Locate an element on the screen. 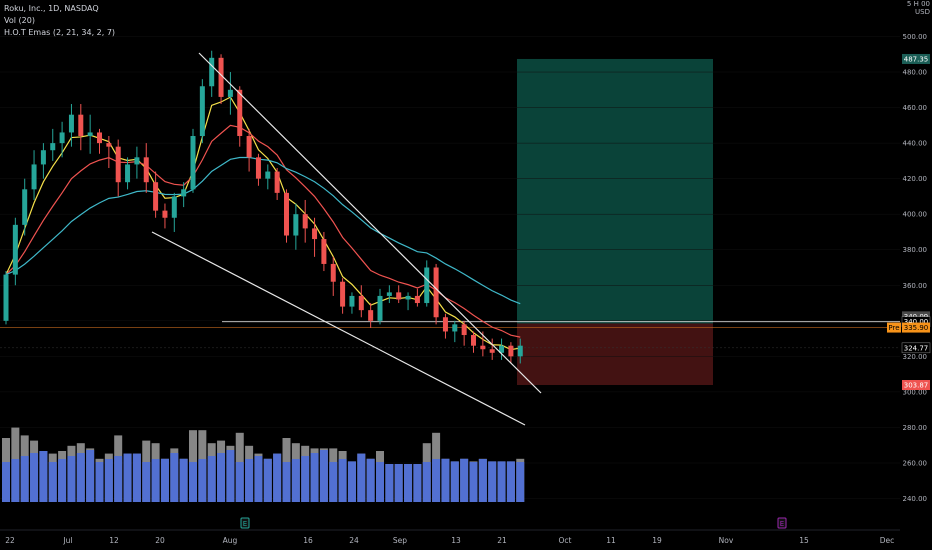 The width and height of the screenshot is (932, 550). pre-market-label: Pre is located at coordinates (893, 328).